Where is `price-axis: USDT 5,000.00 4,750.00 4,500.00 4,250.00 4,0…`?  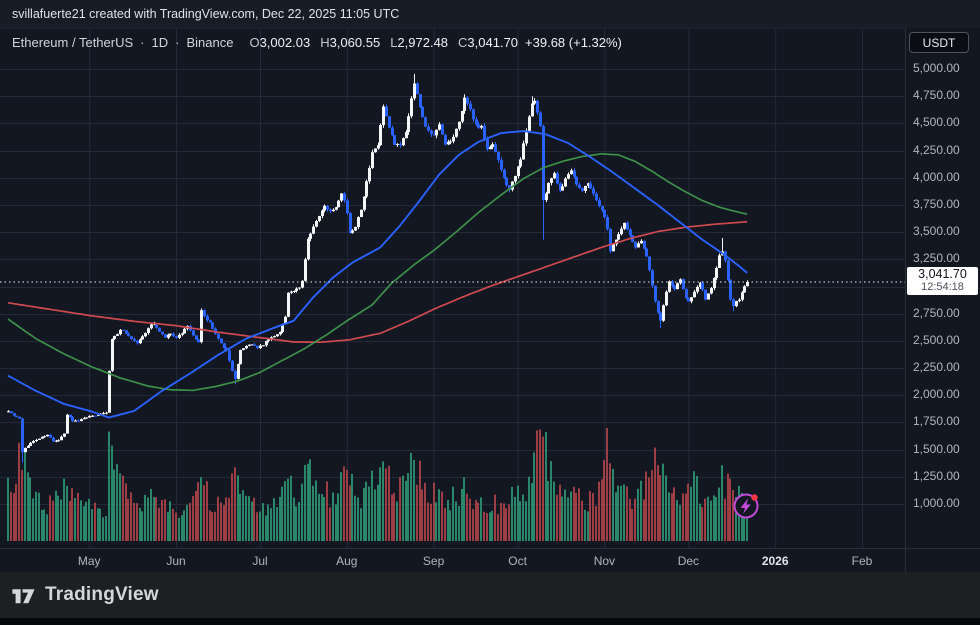
price-axis: USDT 5,000.00 4,750.00 4,500.00 4,250.00 4,0… is located at coordinates (942, 300).